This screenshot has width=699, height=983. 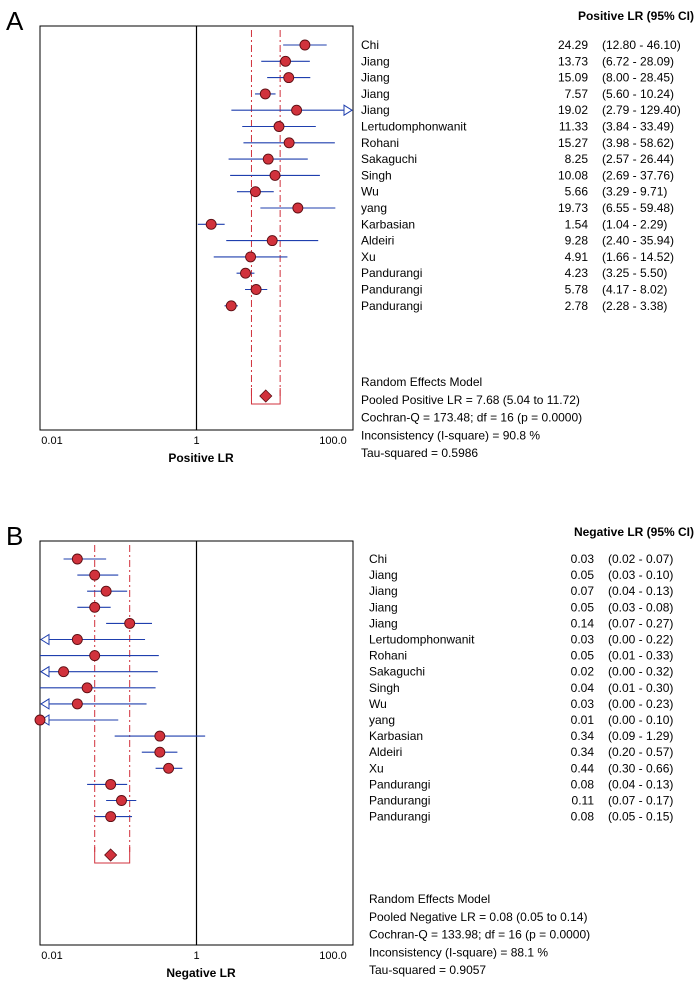 I want to click on study-ci-value: (0.03 - 0.10), so click(x=640, y=575).